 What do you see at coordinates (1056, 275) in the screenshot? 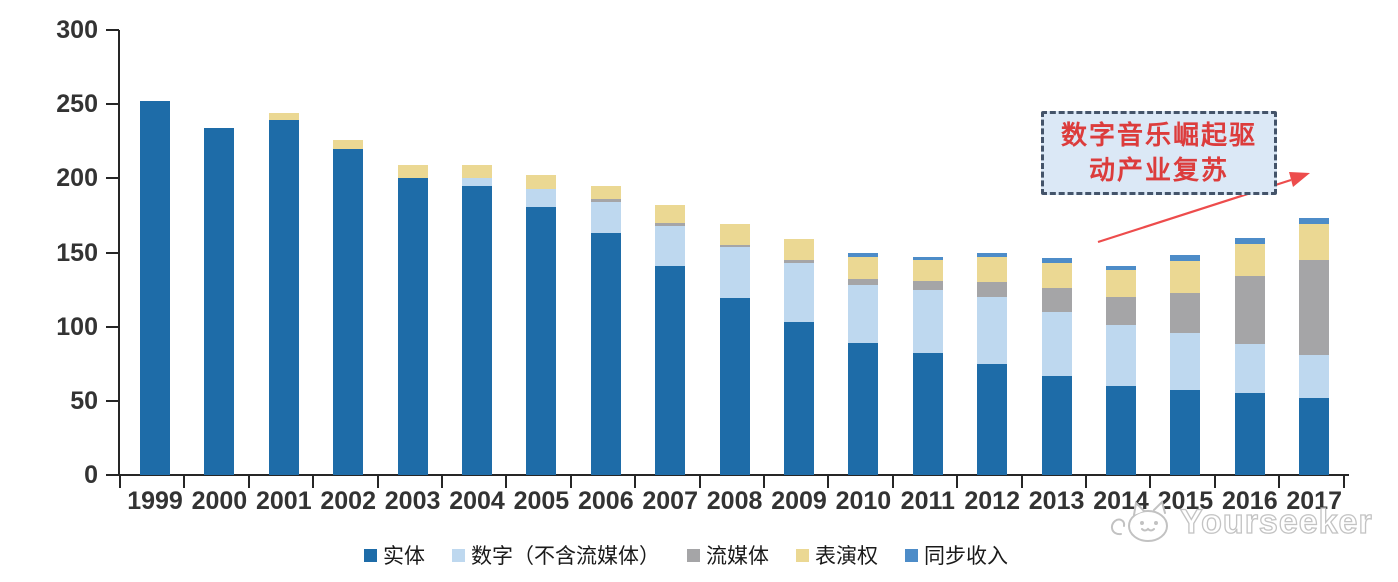
I see `bar-segment-2013-表演权` at bounding box center [1056, 275].